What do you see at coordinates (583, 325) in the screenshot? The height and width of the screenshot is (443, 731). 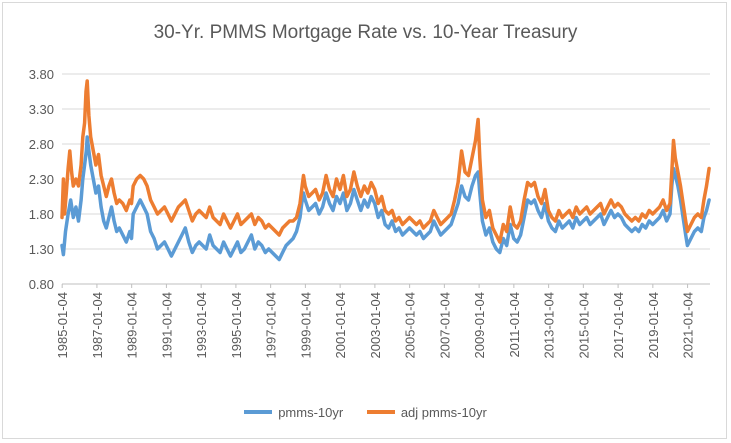 I see `x-tick-label: 2015-01-04` at bounding box center [583, 325].